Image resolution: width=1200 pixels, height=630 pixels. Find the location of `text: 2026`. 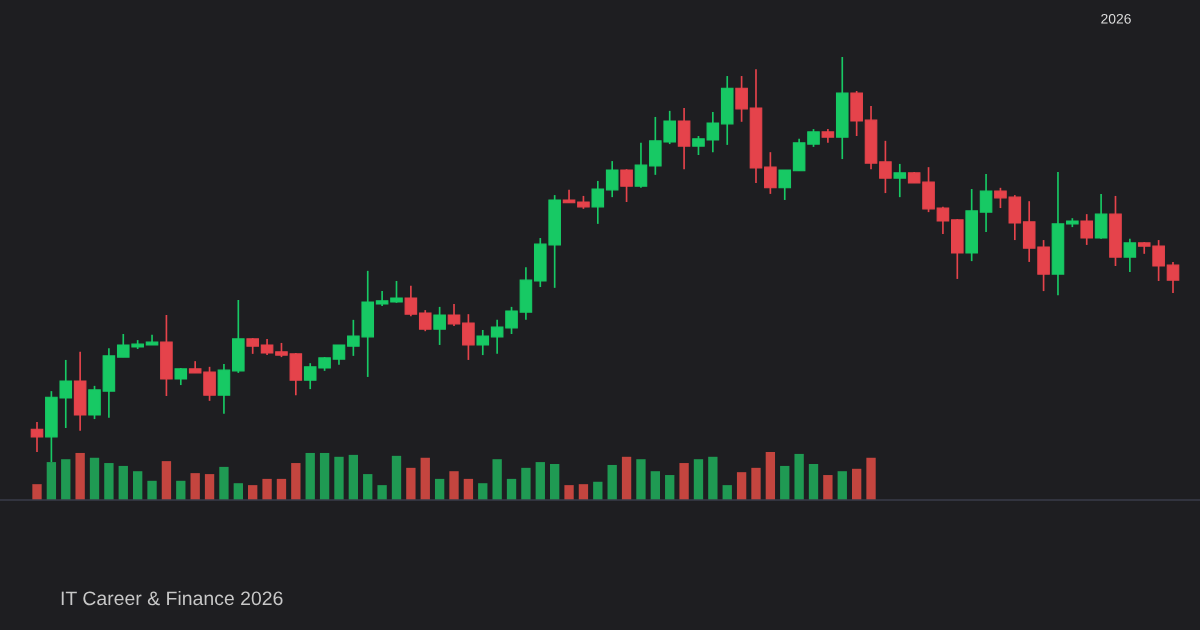

text: 2026 is located at coordinates (1116, 18).